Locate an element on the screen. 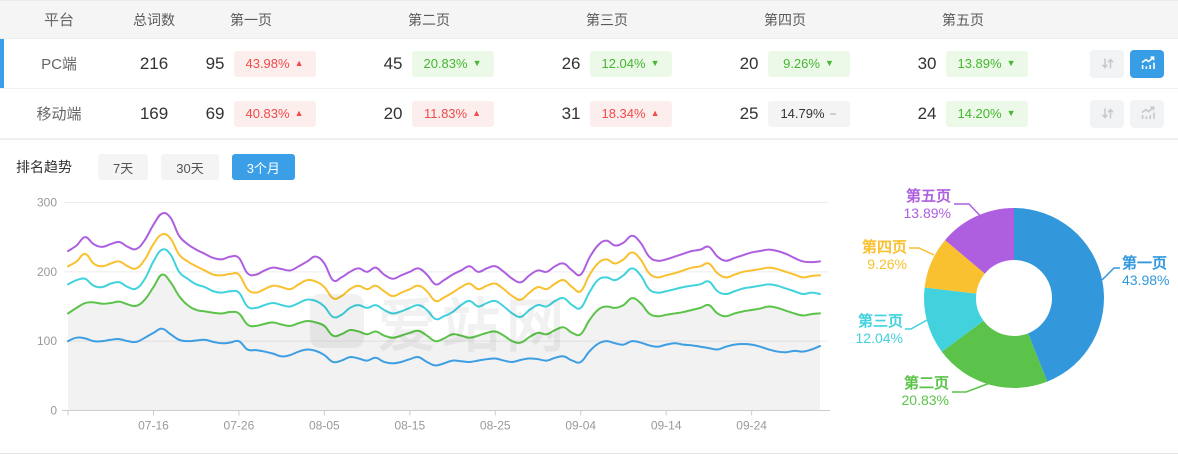 Image resolution: width=1178 pixels, height=454 pixels. donut-label-page1: 第一页 43.98% is located at coordinates (1146, 271).